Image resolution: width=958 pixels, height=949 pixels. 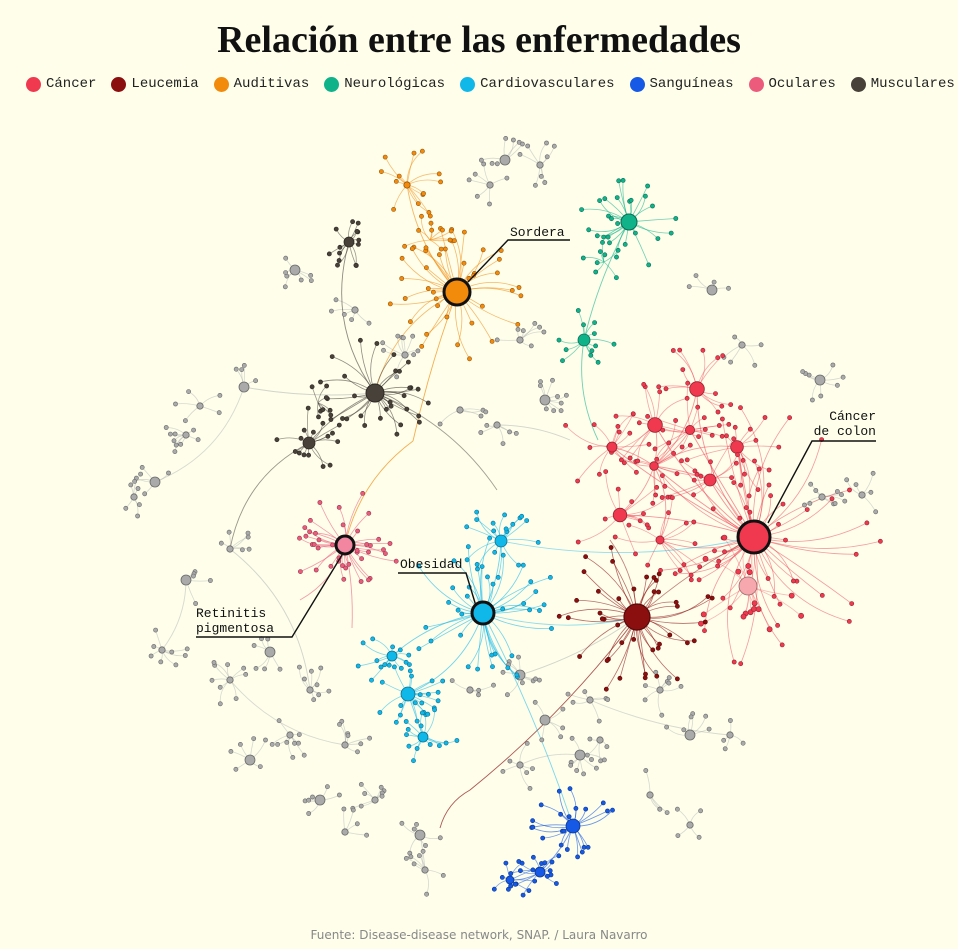 I want to click on legend-item-cardiovasculares: Cardiovasculares, so click(x=537, y=84).